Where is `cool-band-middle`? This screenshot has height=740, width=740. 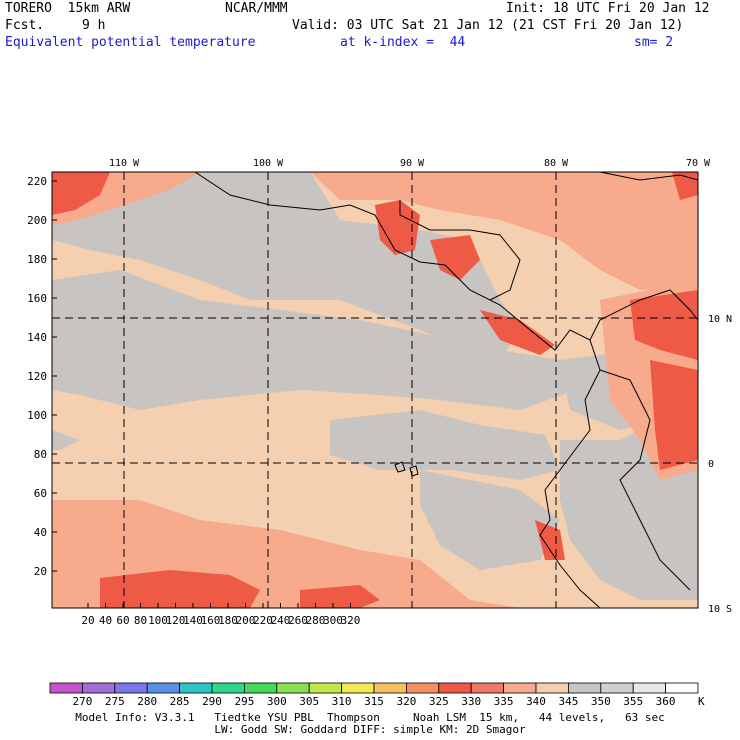
cool-band-middle is located at coordinates (313, 340).